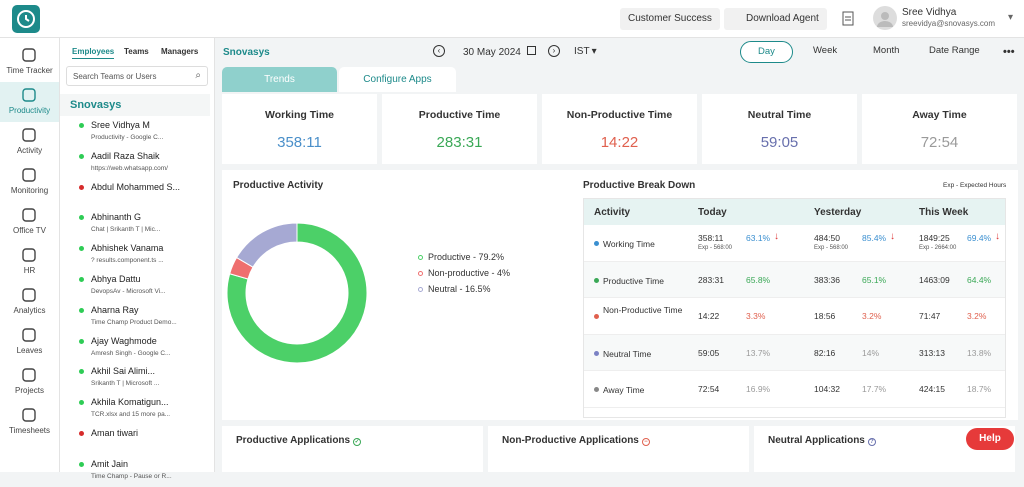 The image size is (1024, 487). I want to click on nav-item: Timesheets, so click(29, 422).